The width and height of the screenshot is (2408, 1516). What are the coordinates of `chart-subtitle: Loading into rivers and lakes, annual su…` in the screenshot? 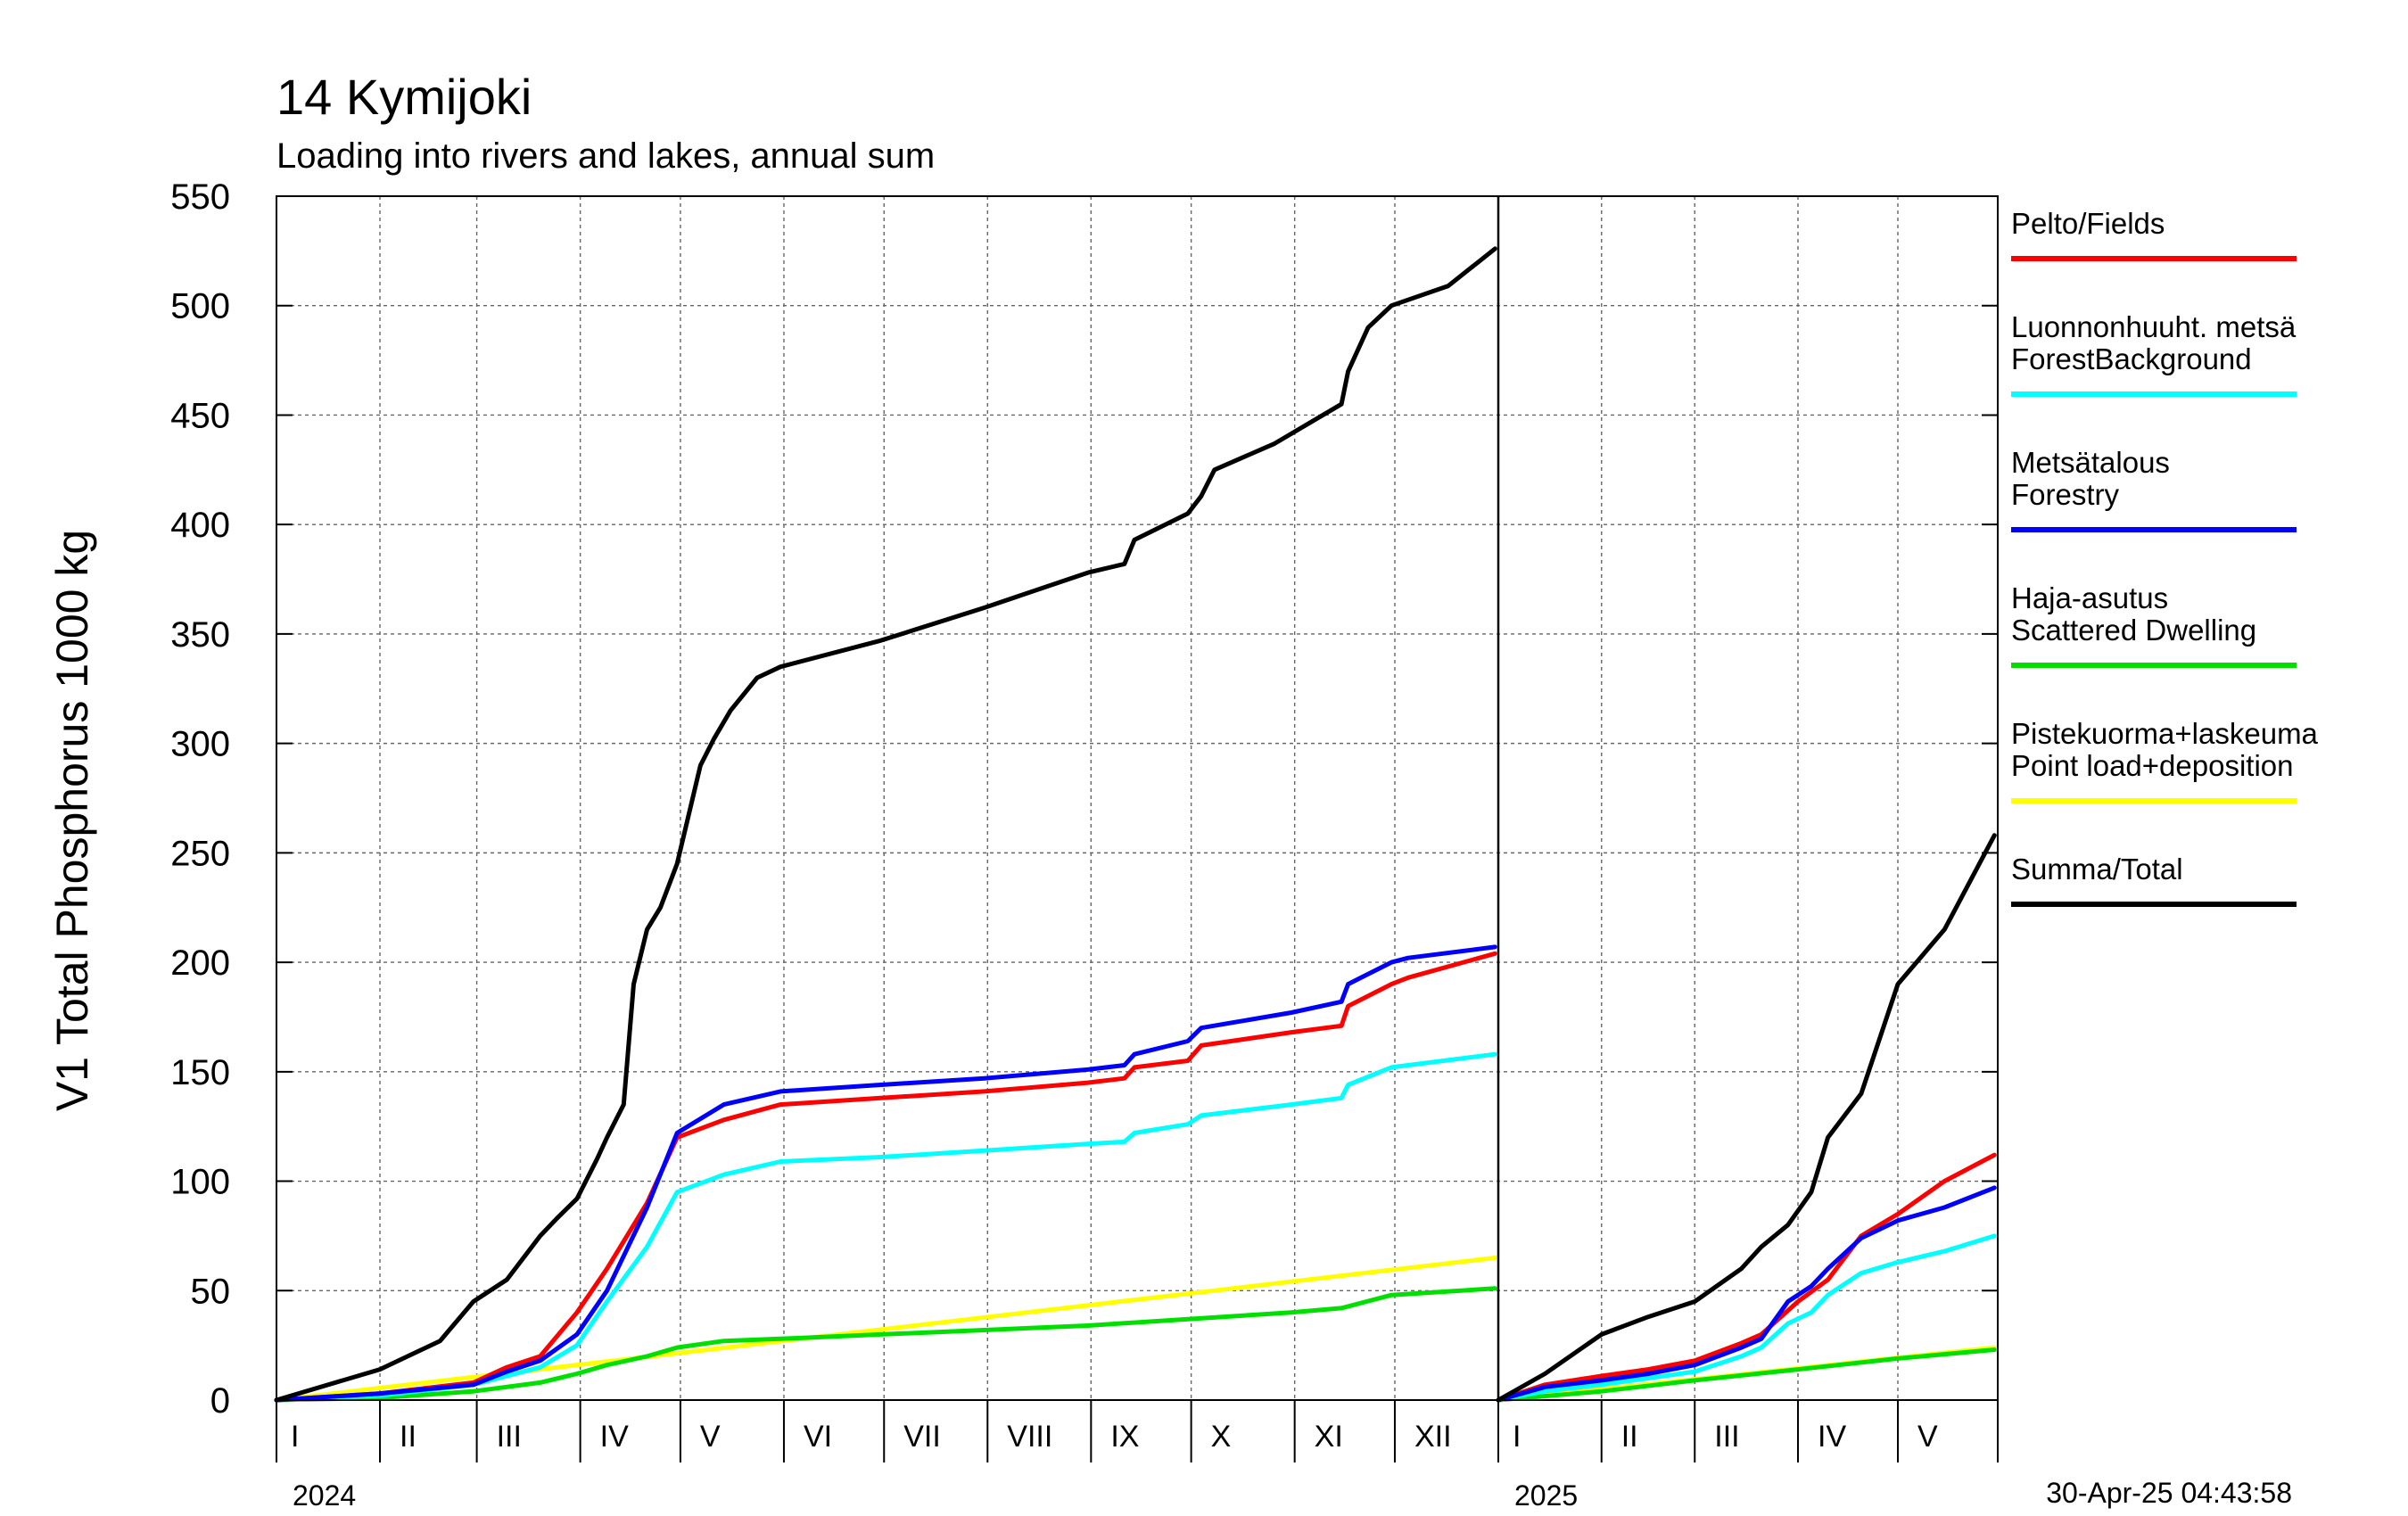 It's located at (605, 156).